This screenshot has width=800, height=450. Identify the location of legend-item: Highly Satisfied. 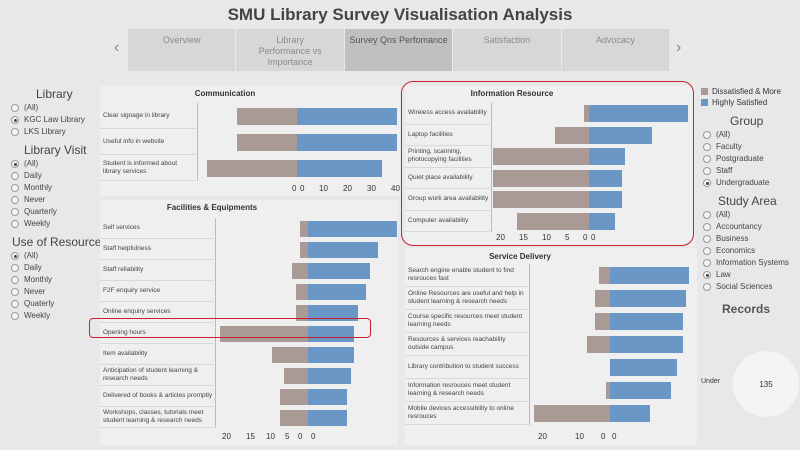
(741, 102).